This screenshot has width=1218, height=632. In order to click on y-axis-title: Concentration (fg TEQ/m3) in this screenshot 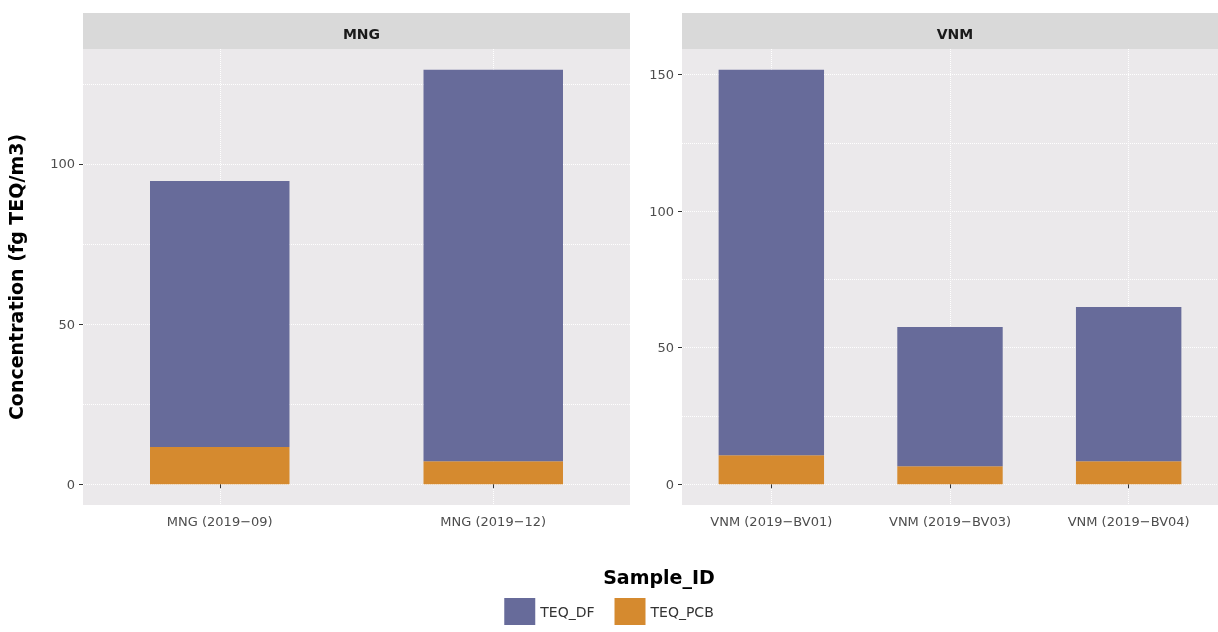, I will do `click(15, 277)`.